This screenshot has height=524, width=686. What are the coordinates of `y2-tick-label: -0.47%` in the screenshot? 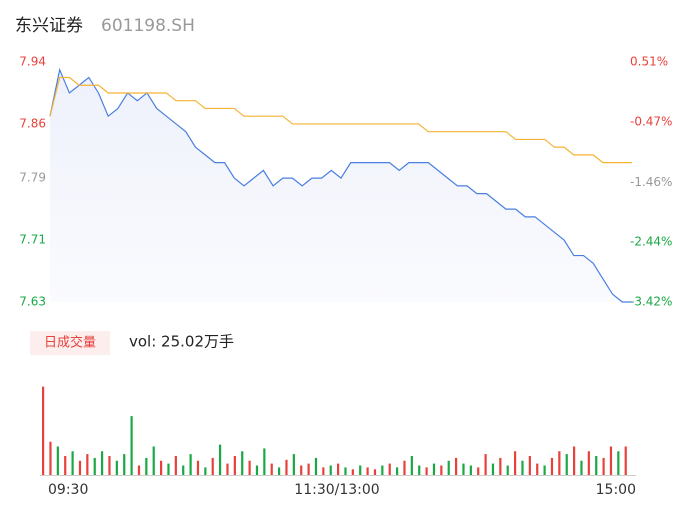 It's located at (651, 121).